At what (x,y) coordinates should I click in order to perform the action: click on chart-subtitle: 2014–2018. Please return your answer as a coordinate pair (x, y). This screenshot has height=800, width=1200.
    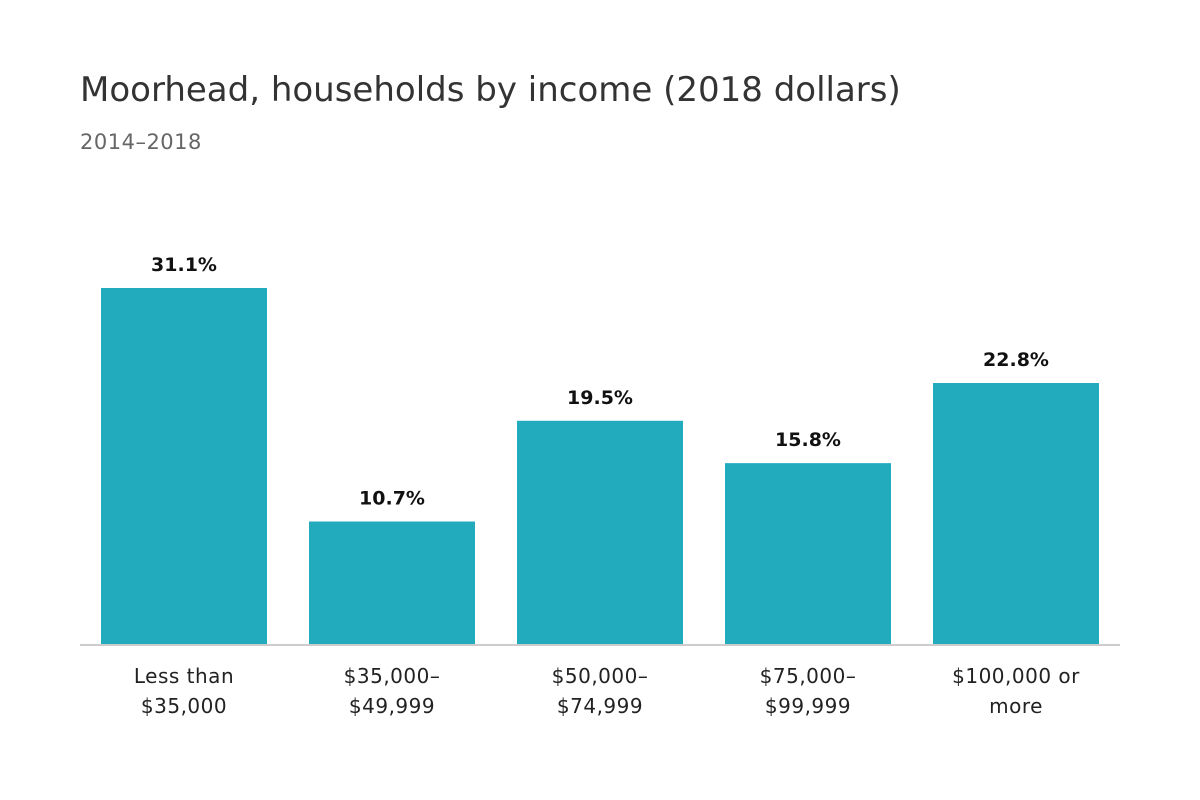
    Looking at the image, I should click on (141, 142).